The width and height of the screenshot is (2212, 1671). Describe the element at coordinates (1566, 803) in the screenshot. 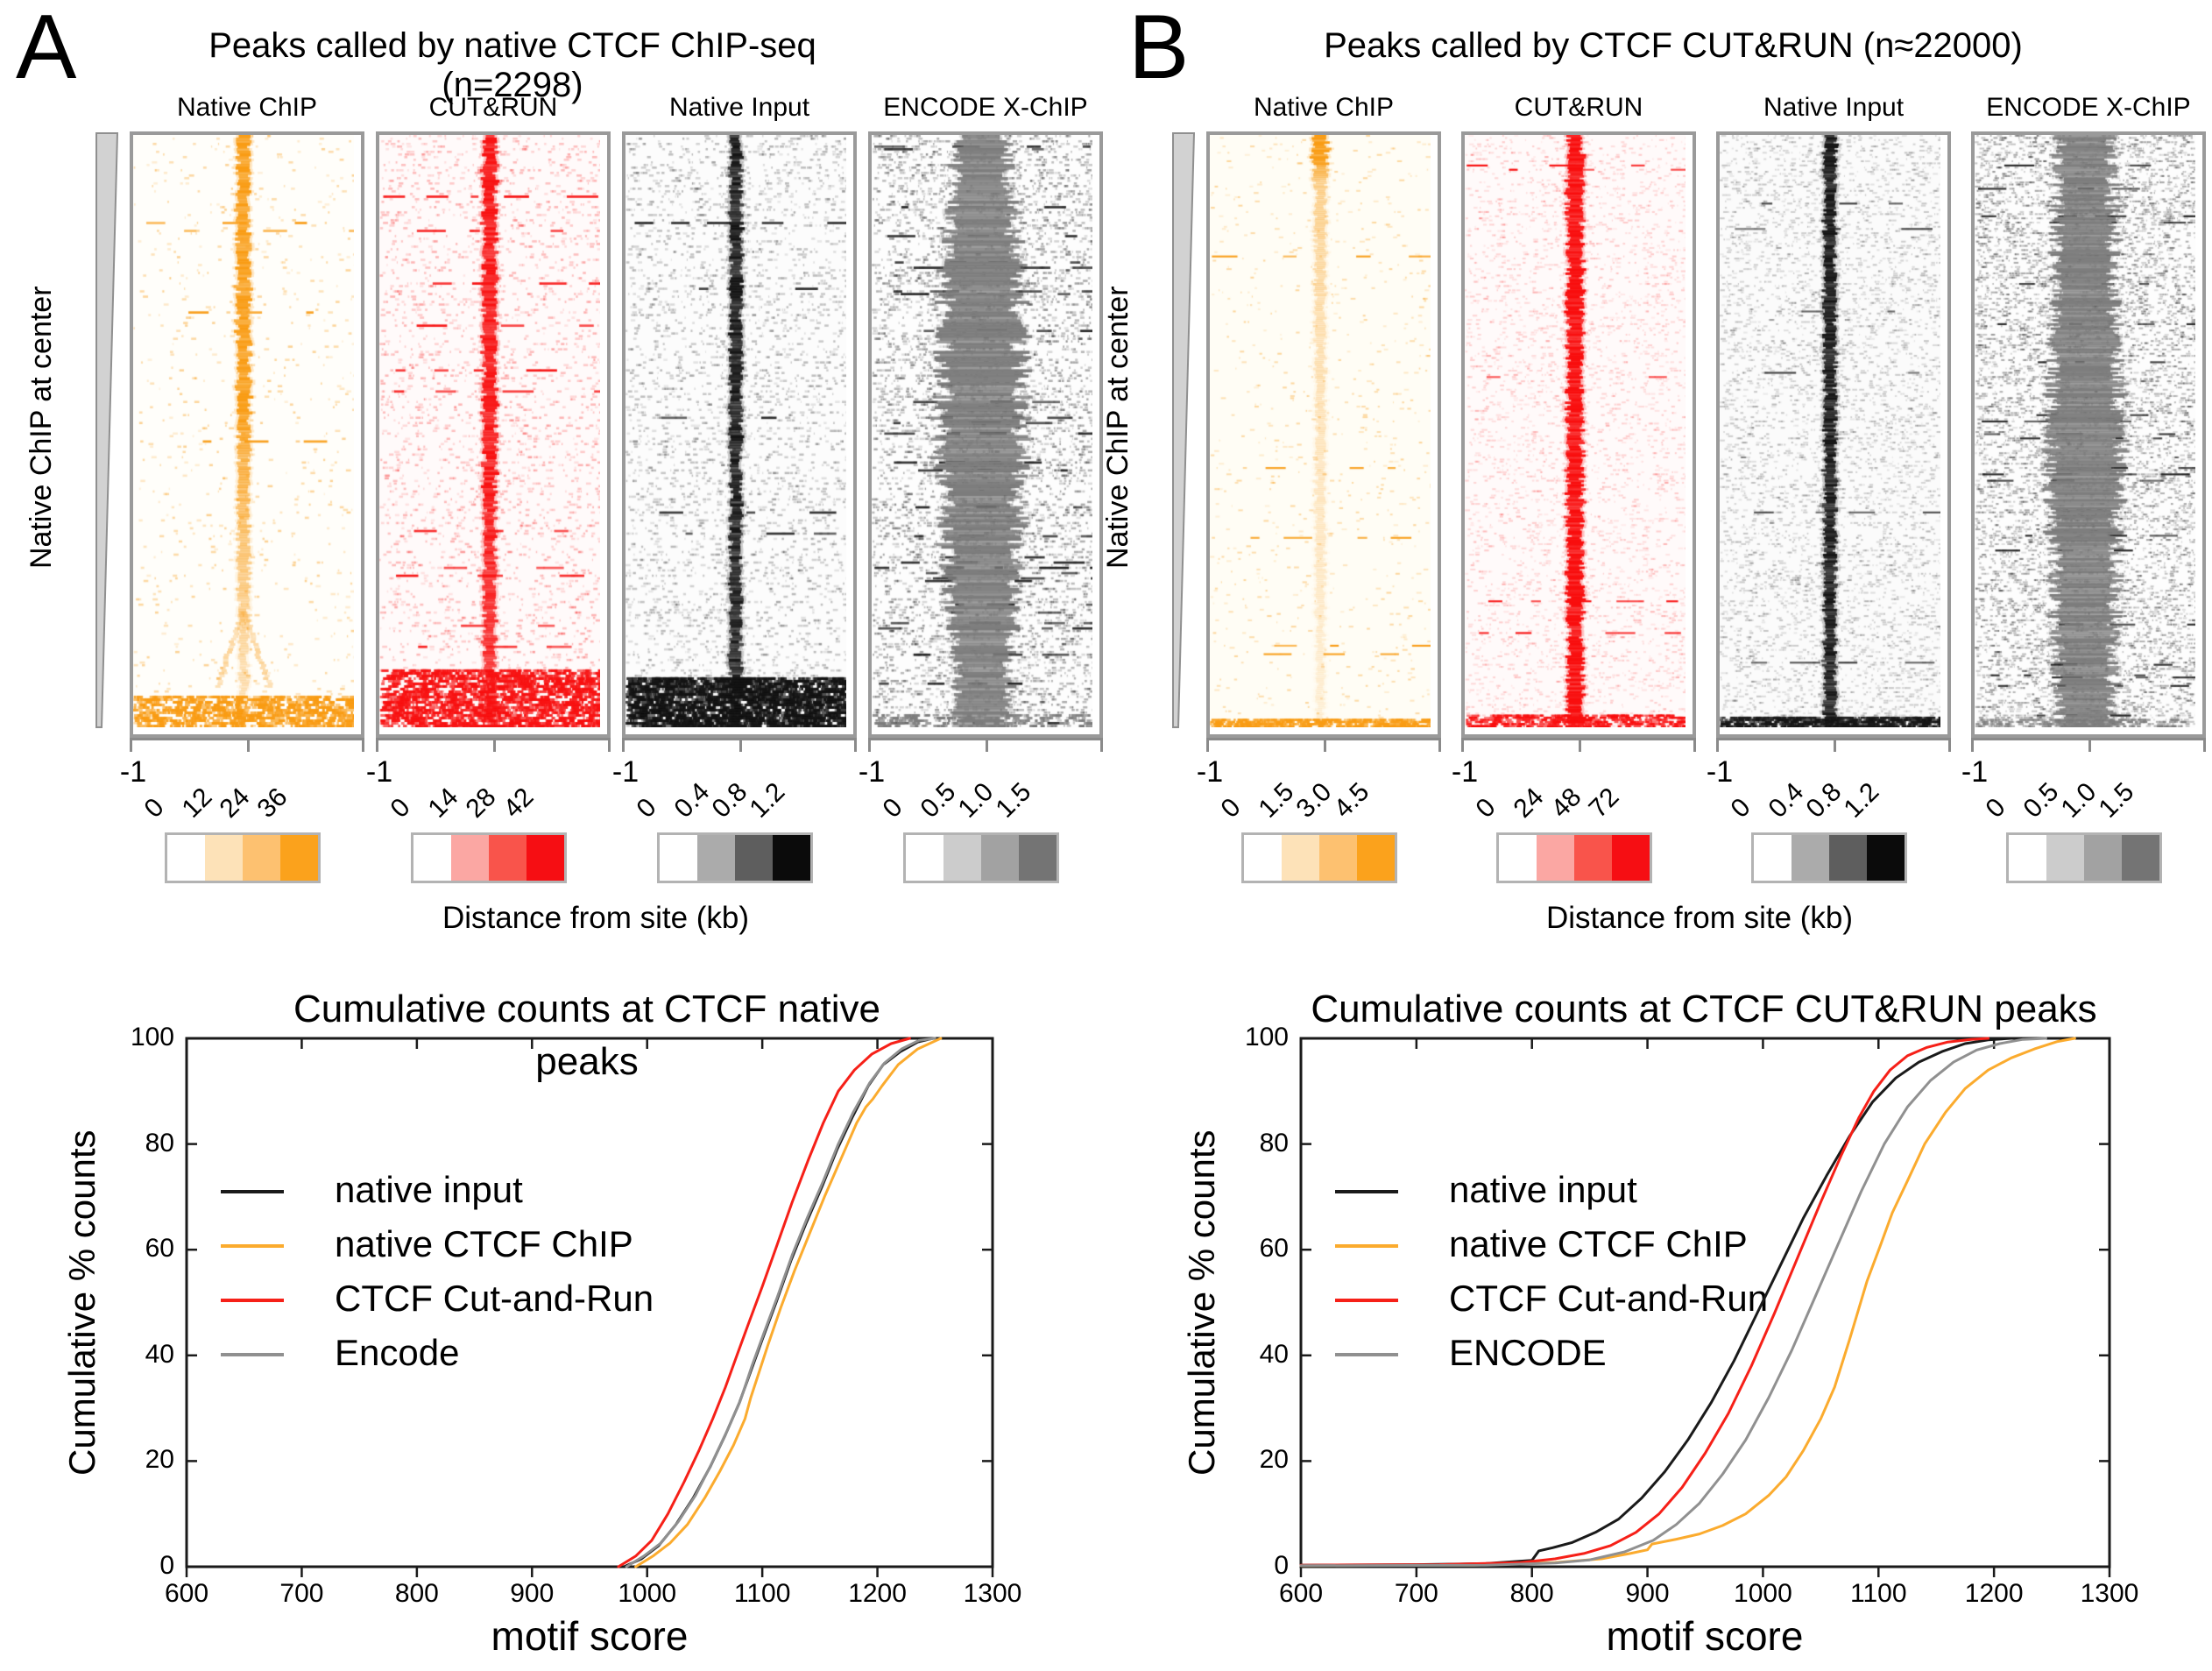

I see `colorbar-tick-label: 48` at that location.